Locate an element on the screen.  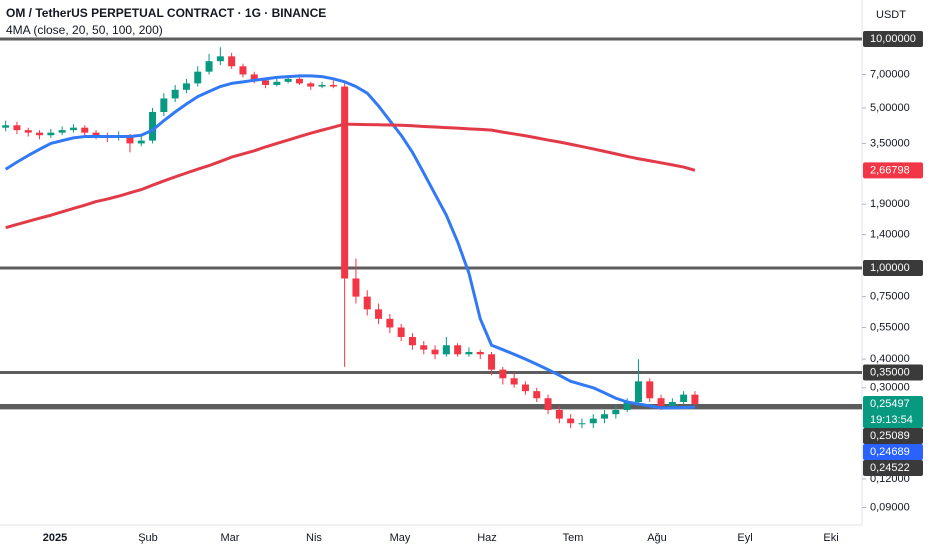
y-tick-label: 1,40000 is located at coordinates (890, 234).